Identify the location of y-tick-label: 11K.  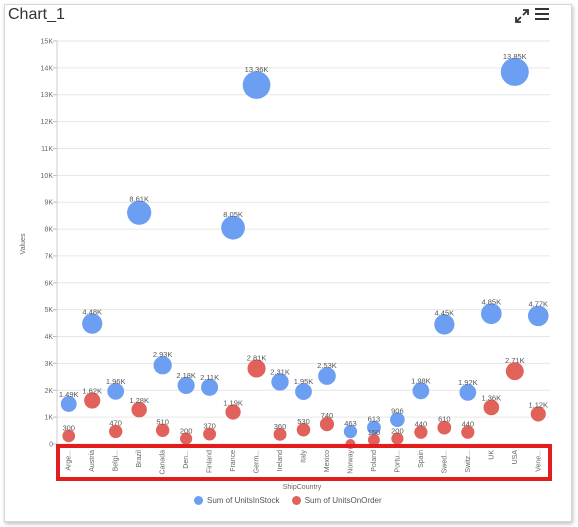
(47, 149).